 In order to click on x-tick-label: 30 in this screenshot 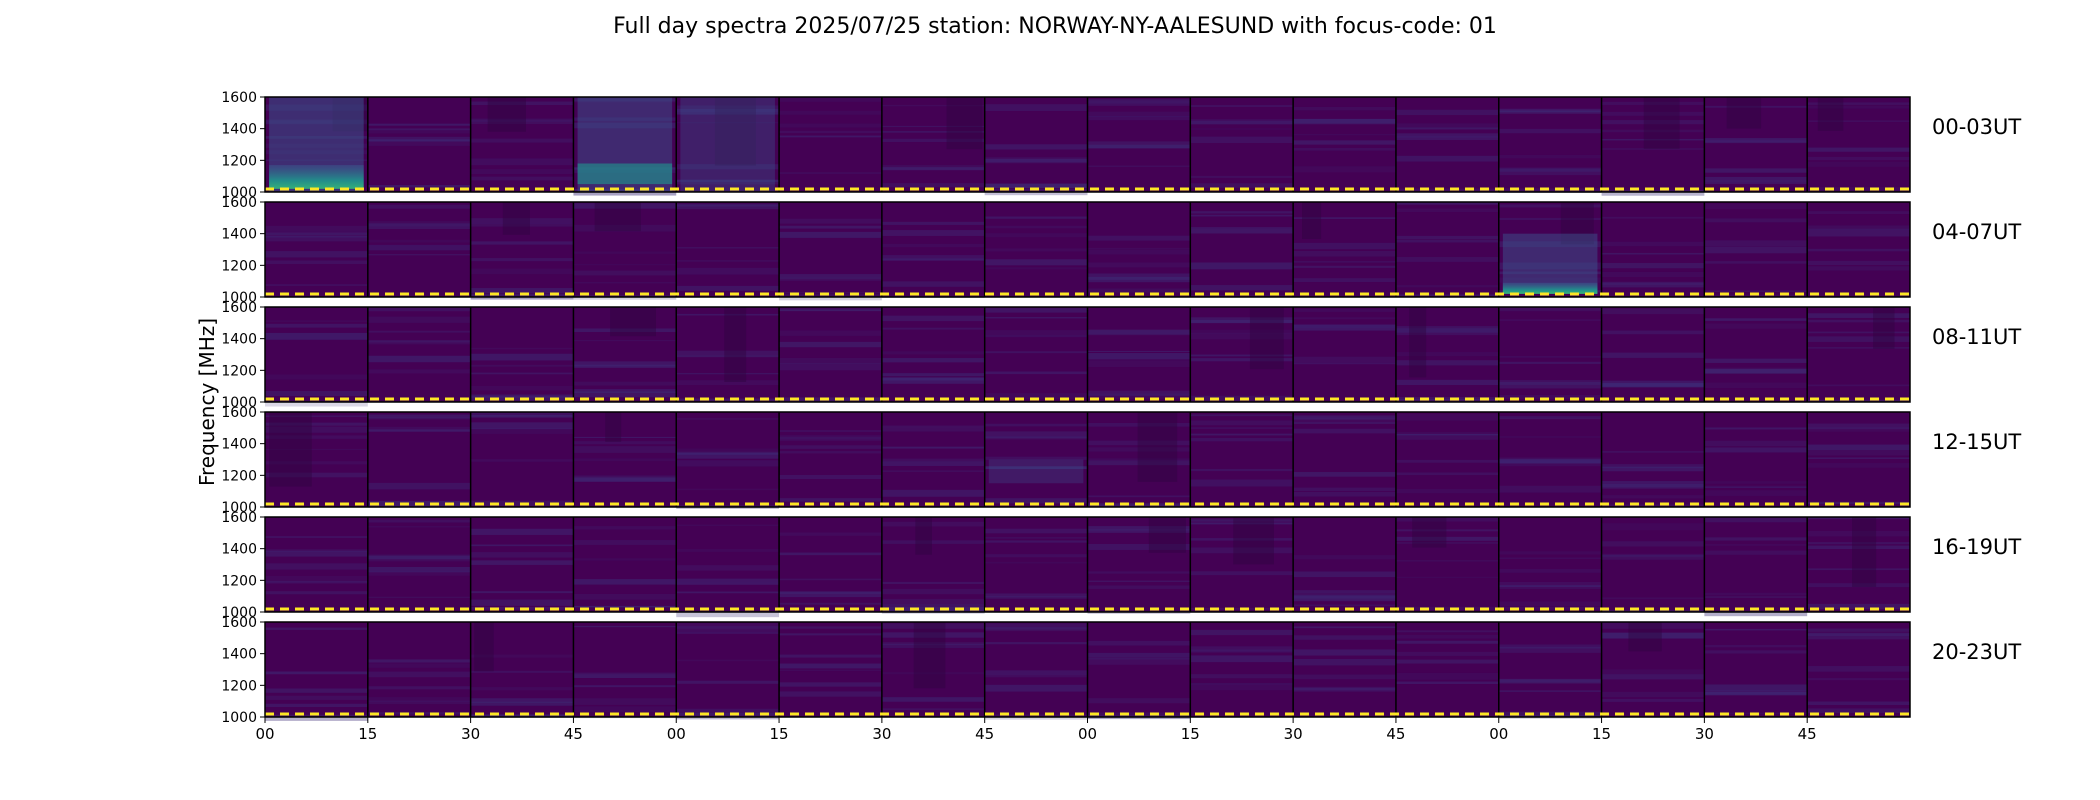, I will do `click(1293, 734)`.